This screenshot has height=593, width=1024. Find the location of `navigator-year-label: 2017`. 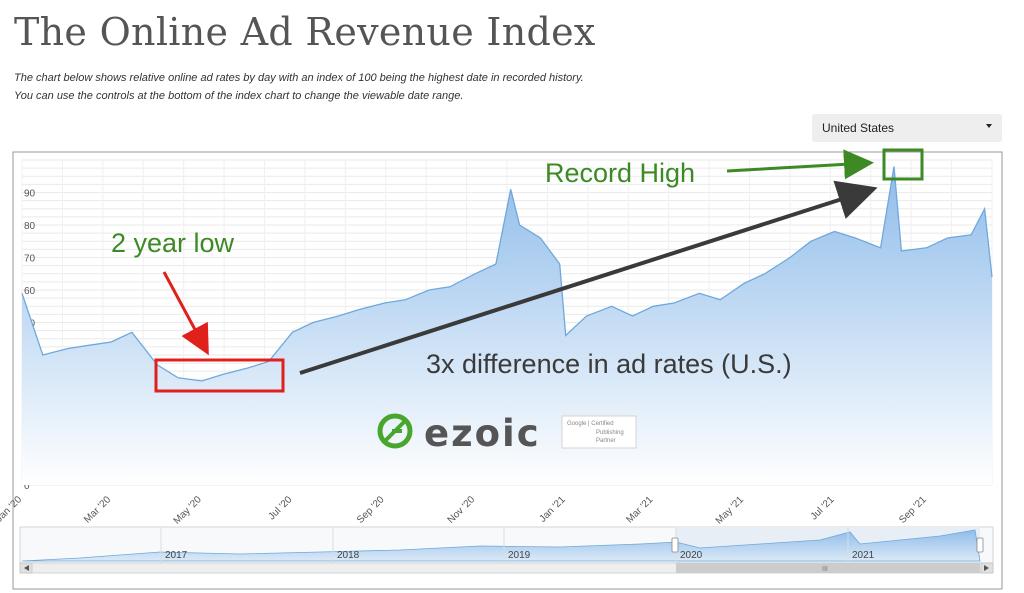

navigator-year-label: 2017 is located at coordinates (176, 555).